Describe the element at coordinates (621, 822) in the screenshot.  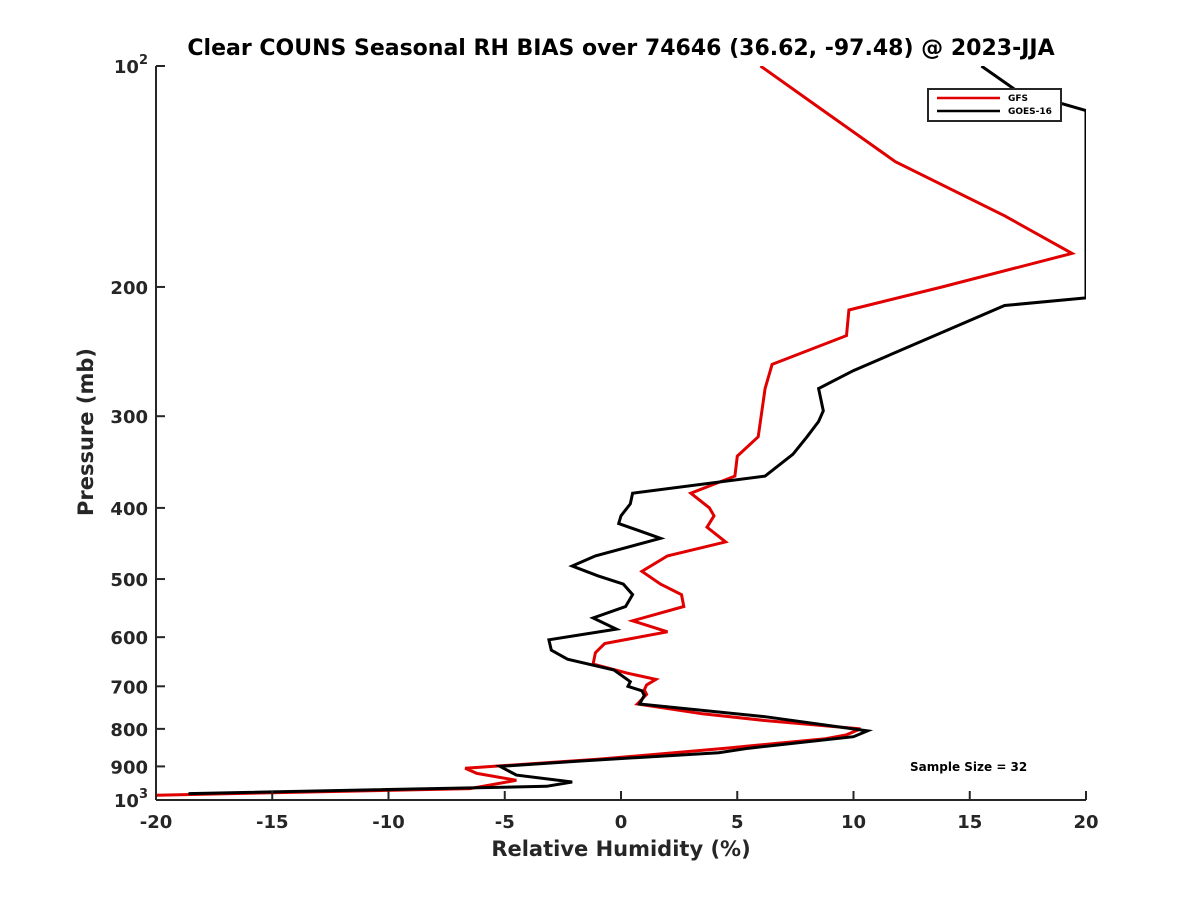
I see `x-tick-label: 0` at that location.